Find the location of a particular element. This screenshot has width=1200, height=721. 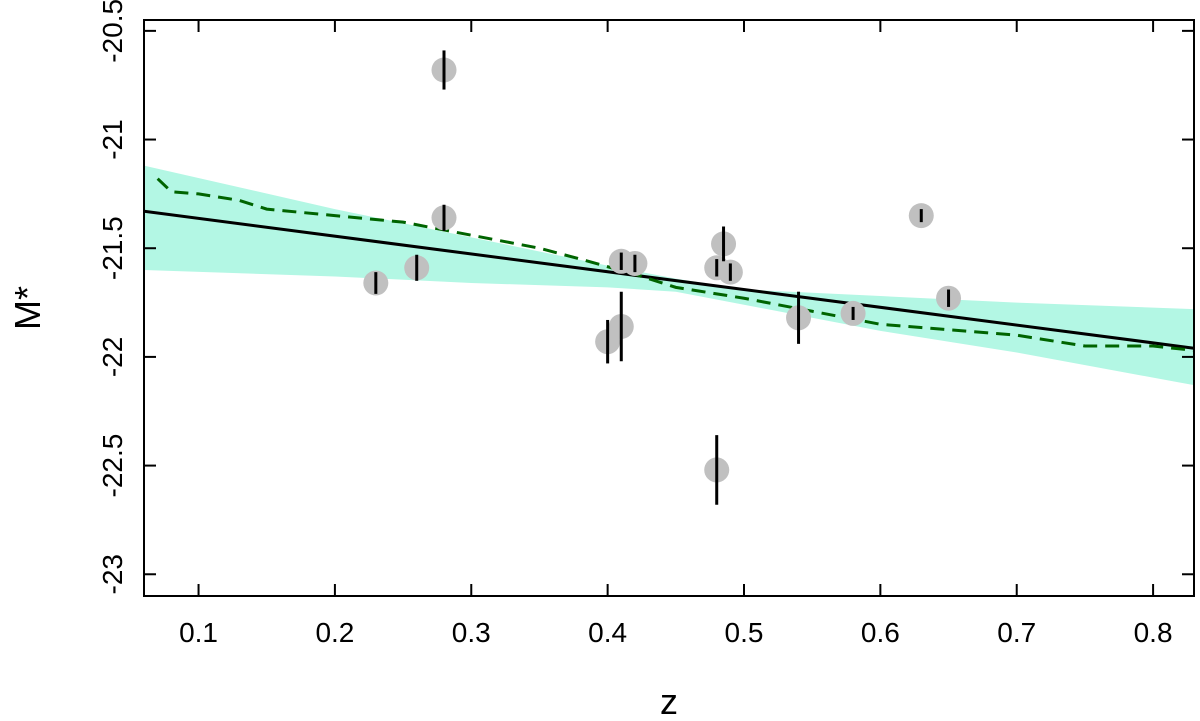

x-tick-label: 0.4 is located at coordinates (607, 632).